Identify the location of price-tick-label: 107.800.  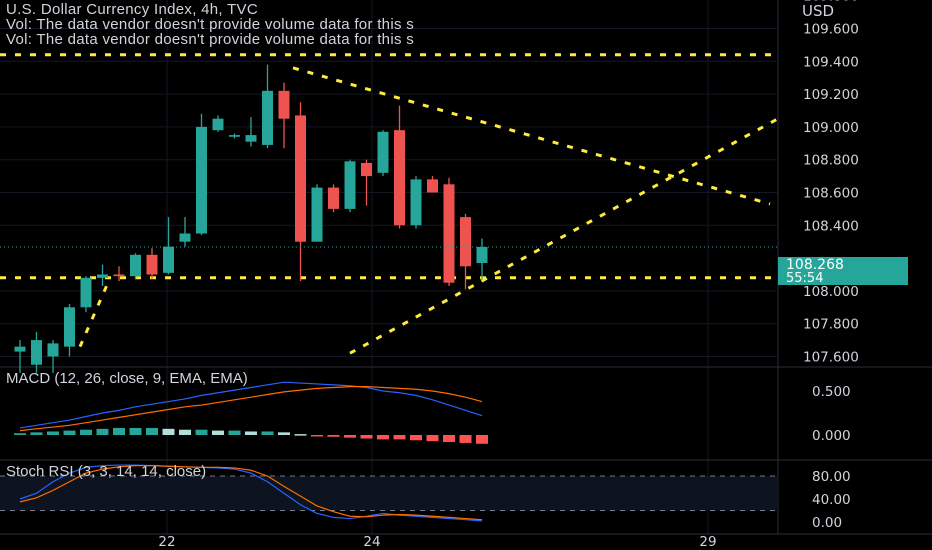
(831, 325).